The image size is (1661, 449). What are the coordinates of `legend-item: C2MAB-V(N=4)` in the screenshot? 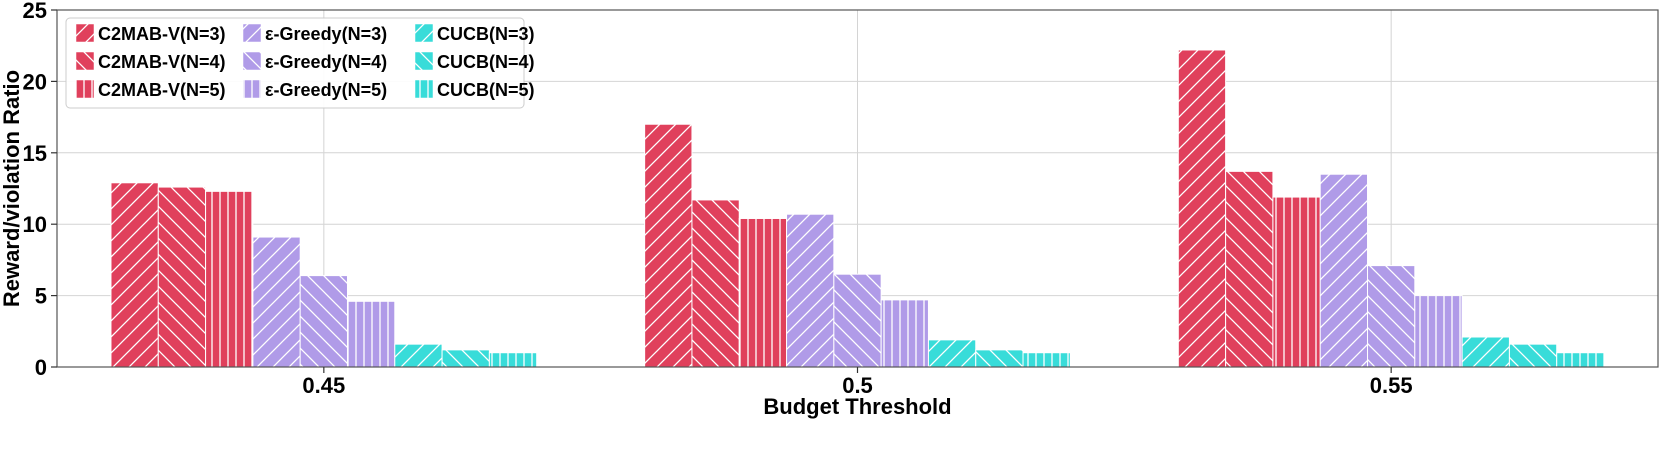 It's located at (150, 61).